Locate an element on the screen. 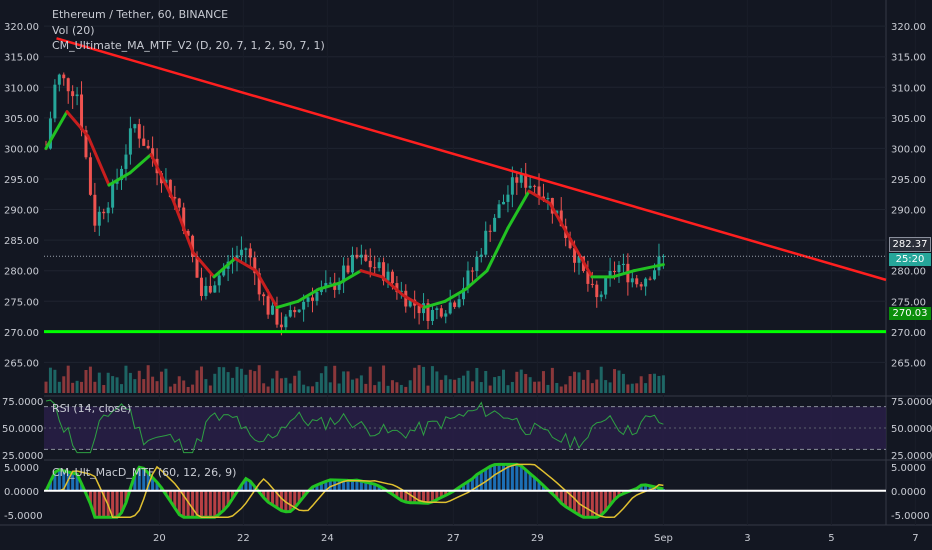 The width and height of the screenshot is (932, 550). rsi-pane is located at coordinates (465, 426).